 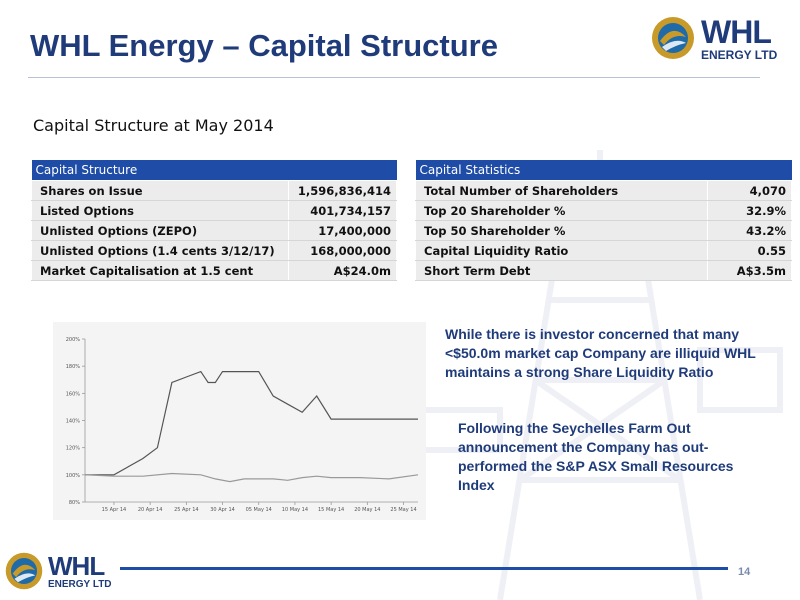 I want to click on x-tick-label: 20 May 14, so click(x=367, y=510).